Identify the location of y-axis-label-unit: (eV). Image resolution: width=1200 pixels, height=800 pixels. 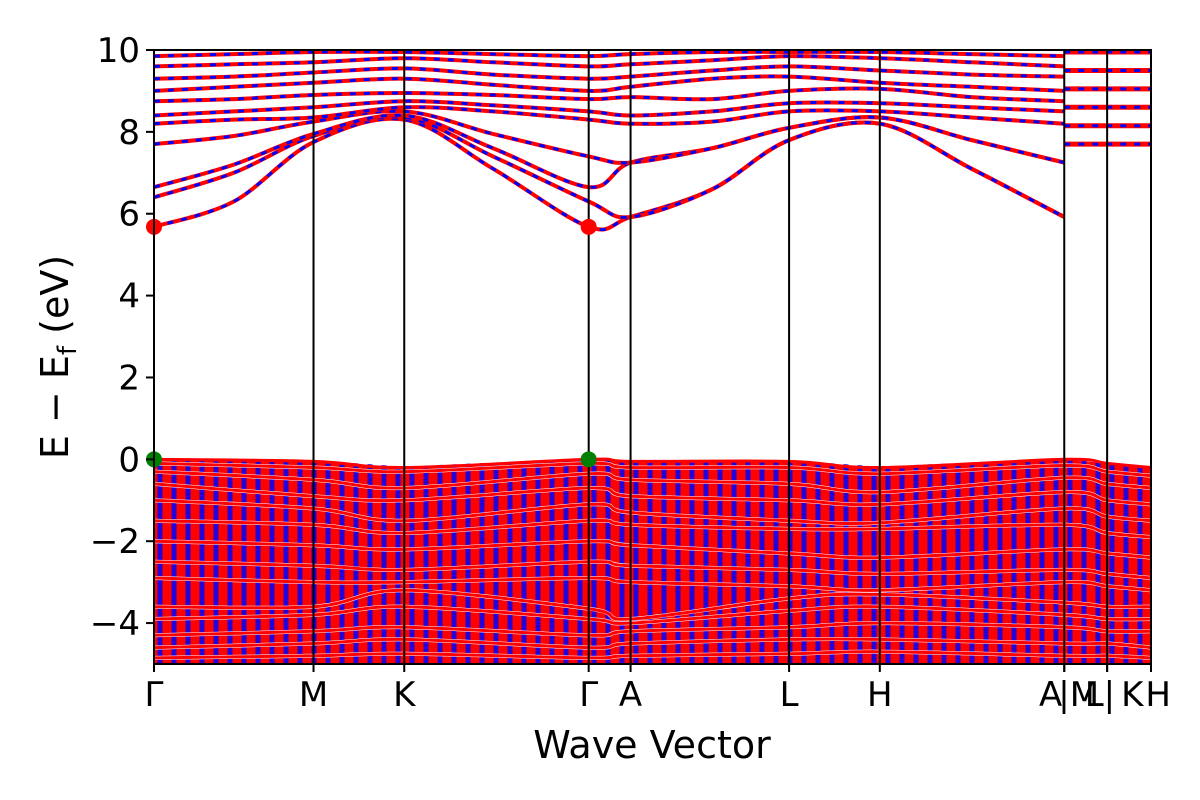
(55, 294).